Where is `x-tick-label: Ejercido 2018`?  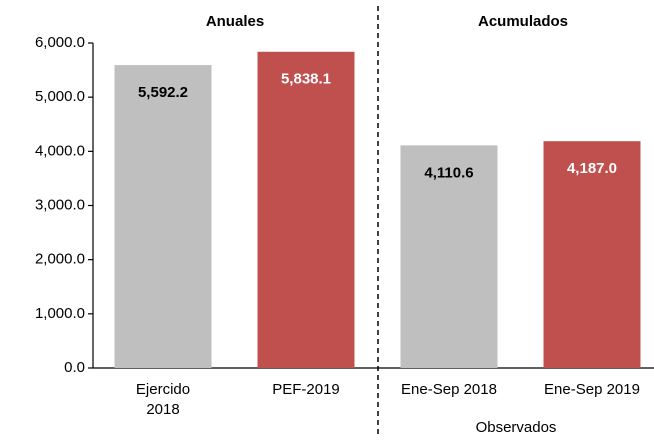 x-tick-label: Ejercido 2018 is located at coordinates (163, 399).